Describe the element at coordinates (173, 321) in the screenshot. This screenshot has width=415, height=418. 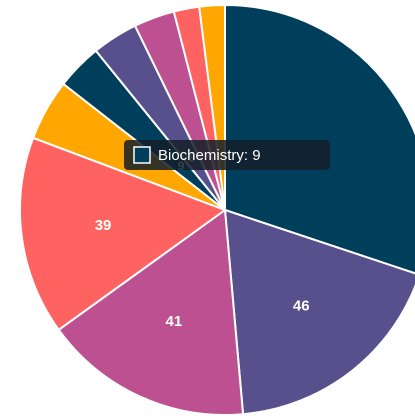
I see `data-label: 41` at that location.